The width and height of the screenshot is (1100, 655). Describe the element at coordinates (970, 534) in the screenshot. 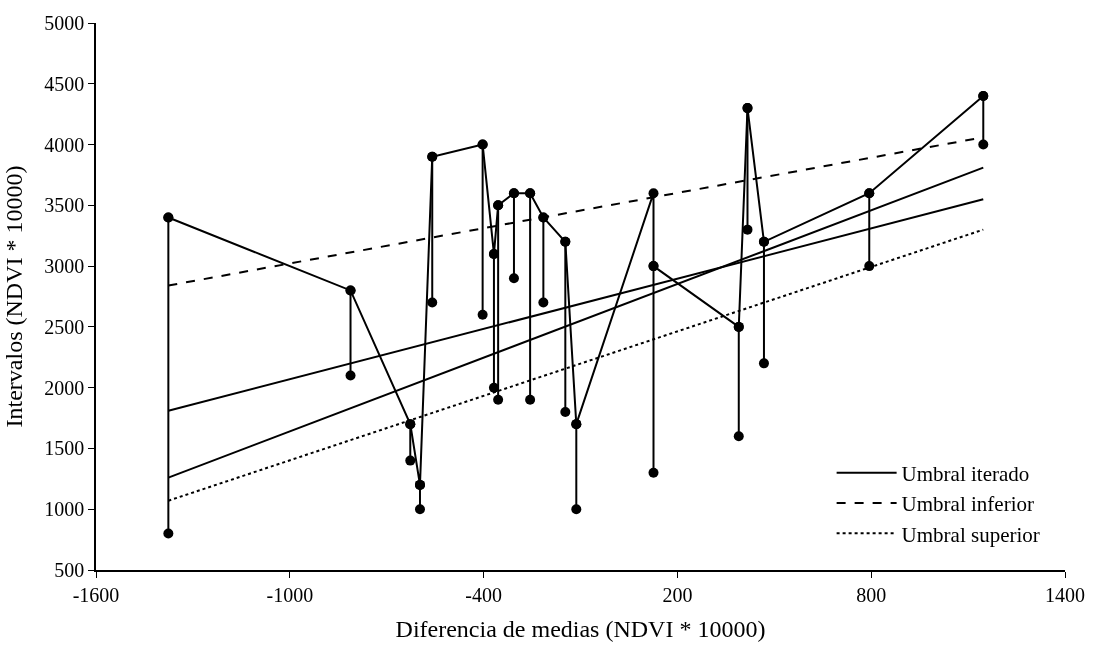

I see `legend-label: Umbral superior` at that location.